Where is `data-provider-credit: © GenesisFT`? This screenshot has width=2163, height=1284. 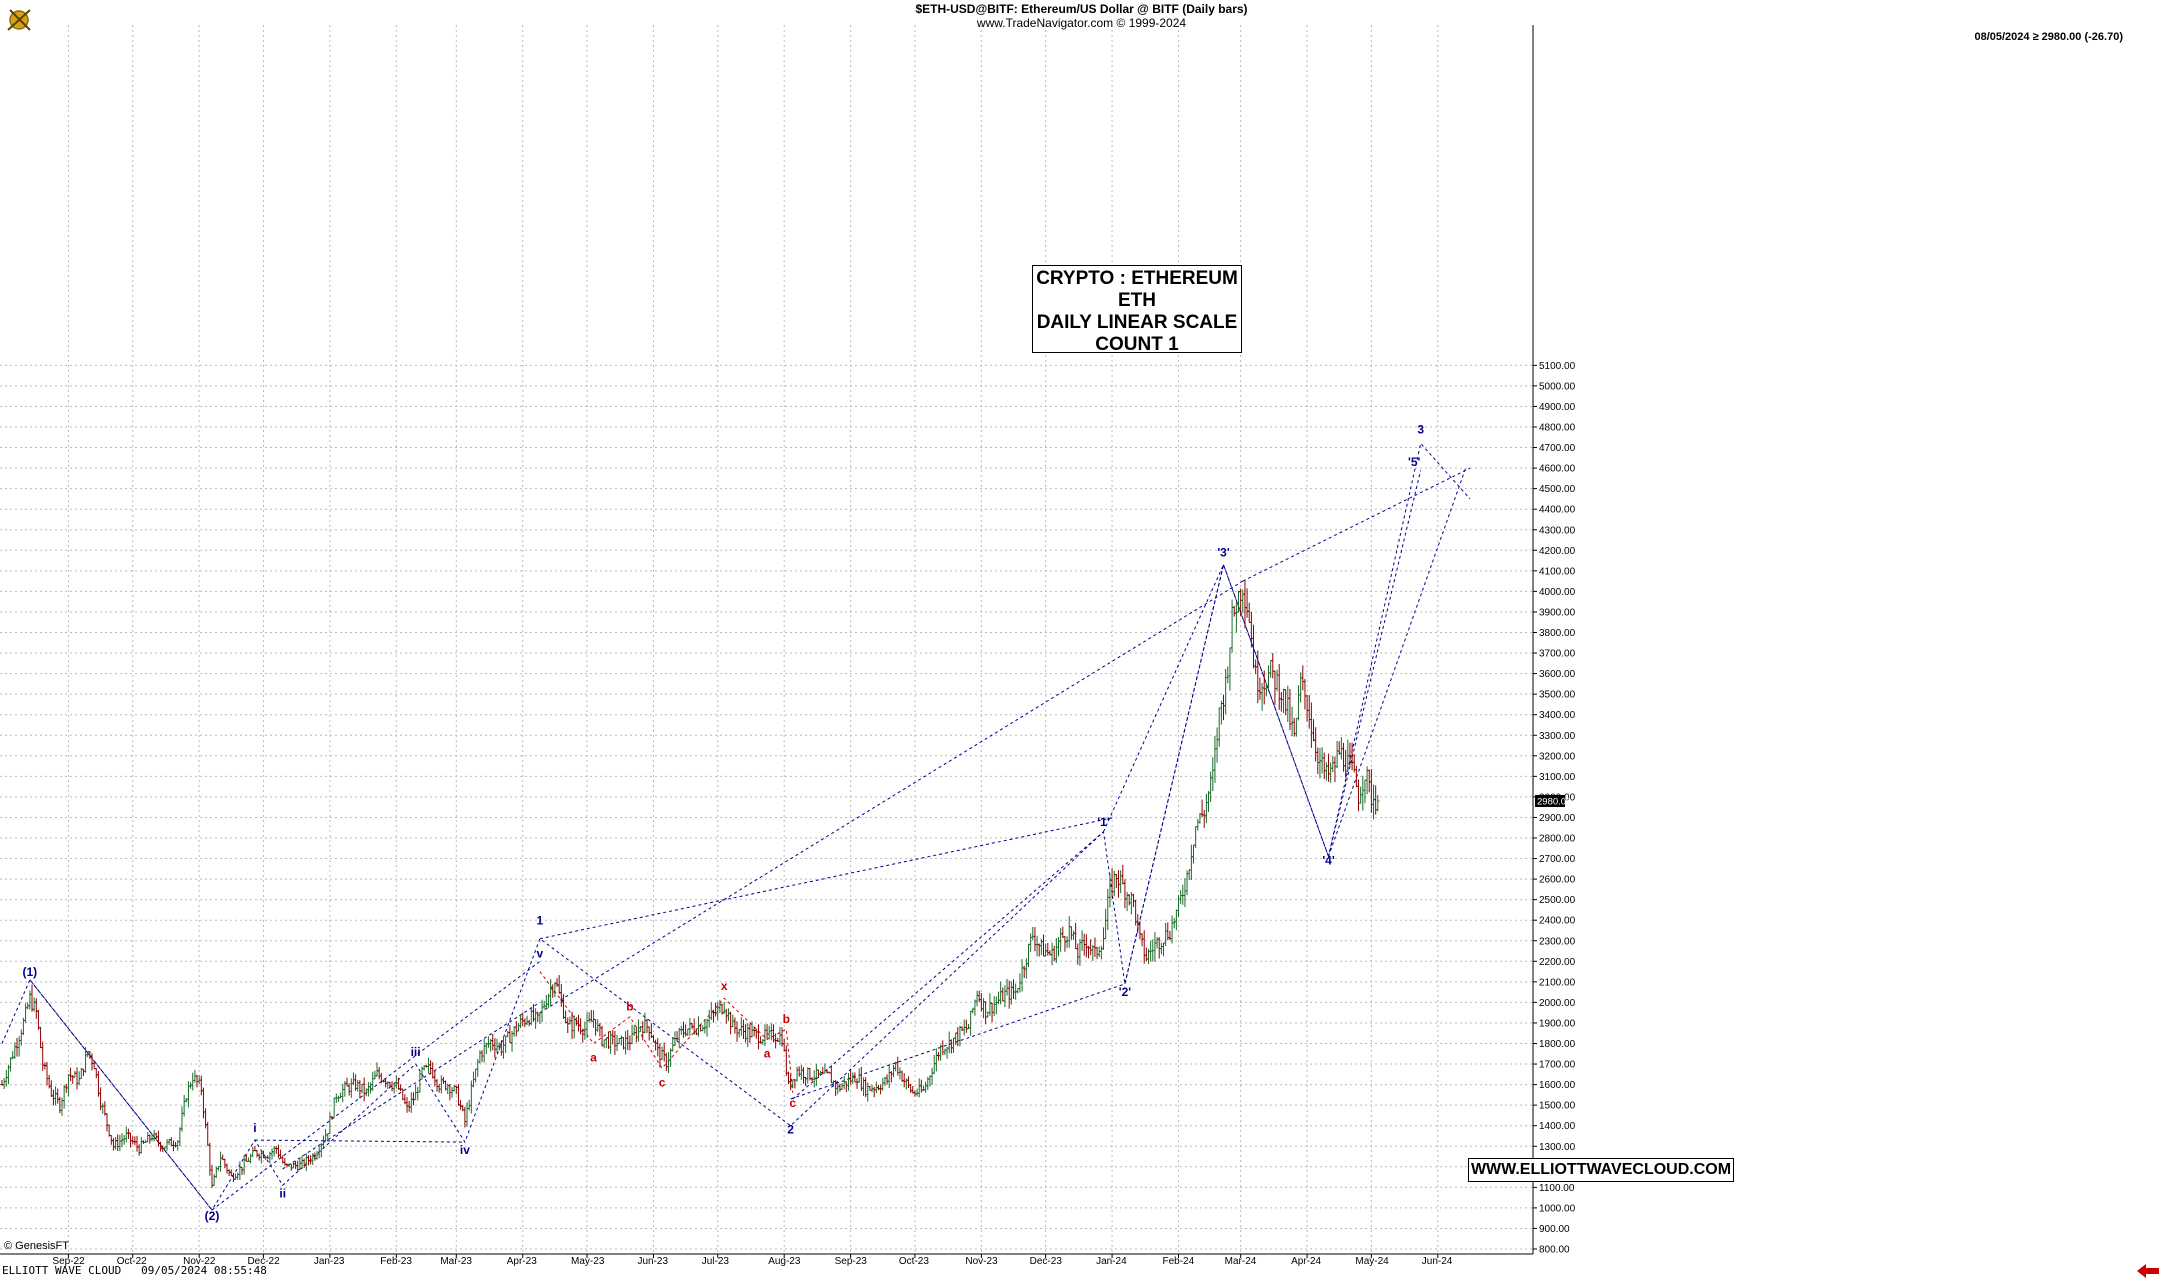
data-provider-credit: © GenesisFT is located at coordinates (36, 1246).